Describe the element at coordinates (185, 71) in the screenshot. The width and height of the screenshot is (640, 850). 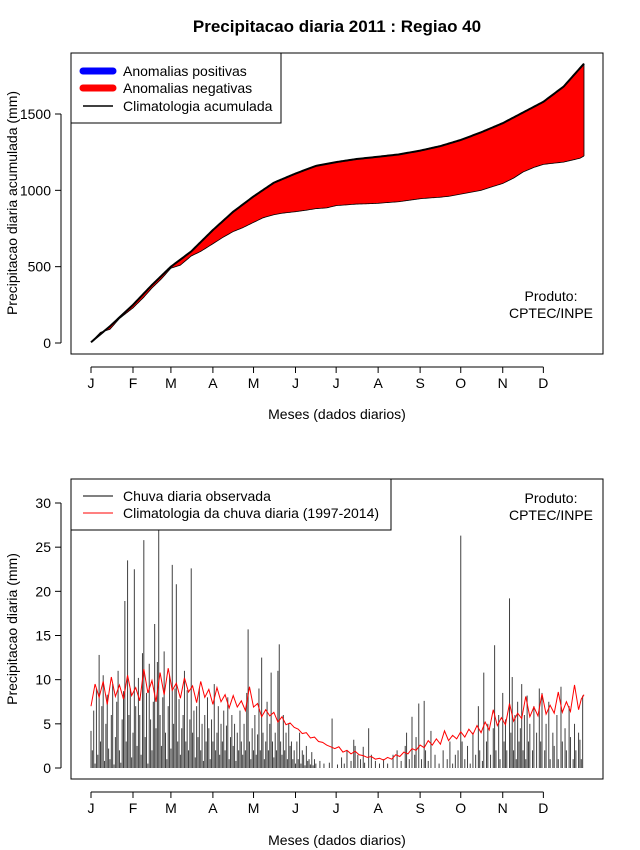
I see `legend-label-positive: Anomalias positivas` at that location.